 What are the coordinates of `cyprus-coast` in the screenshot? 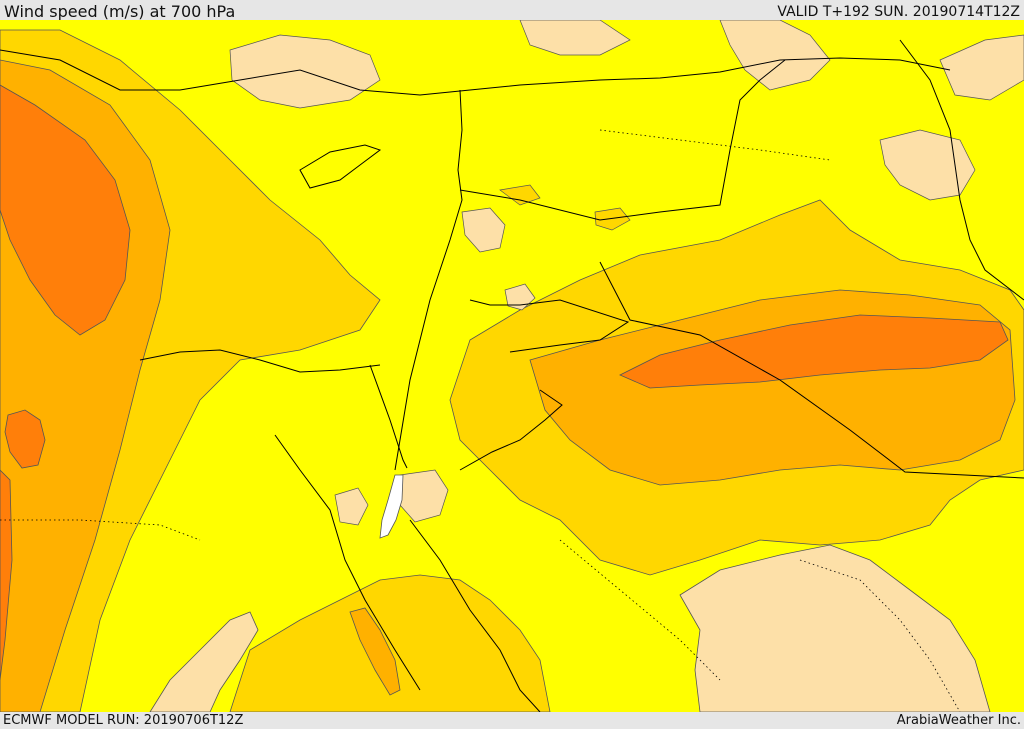 It's located at (340, 166).